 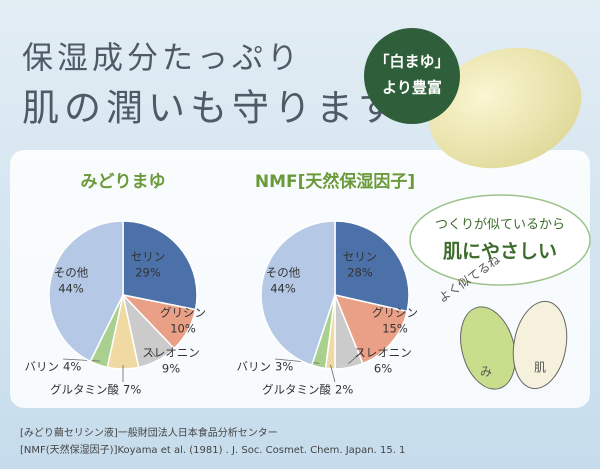 What do you see at coordinates (395, 329) in the screenshot?
I see `value-label: 15%` at bounding box center [395, 329].